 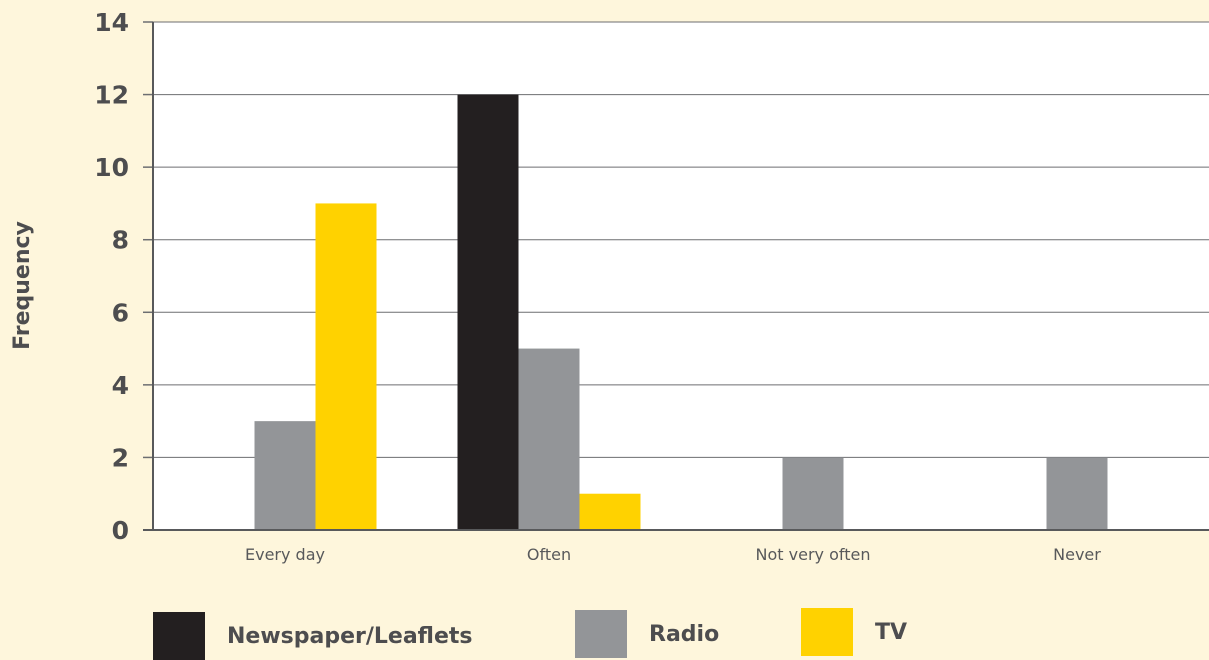 What do you see at coordinates (549, 554) in the screenshot?
I see `x-tick-label: Often` at bounding box center [549, 554].